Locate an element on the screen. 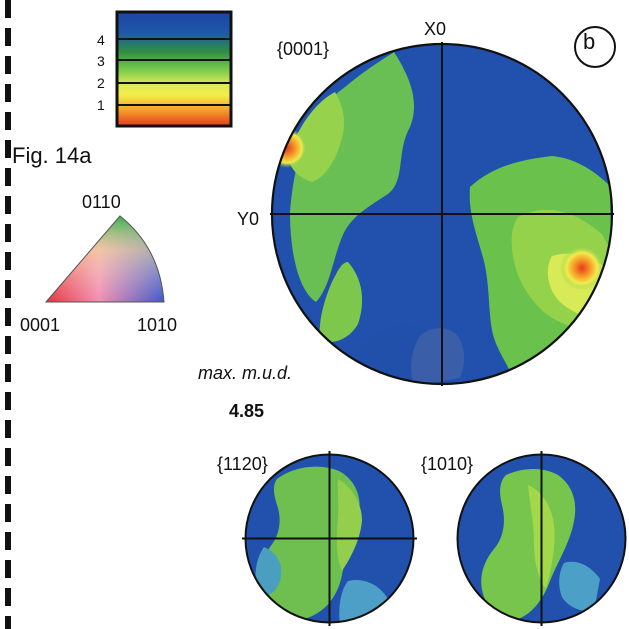  ipf-left-label: 0001 is located at coordinates (40, 325).